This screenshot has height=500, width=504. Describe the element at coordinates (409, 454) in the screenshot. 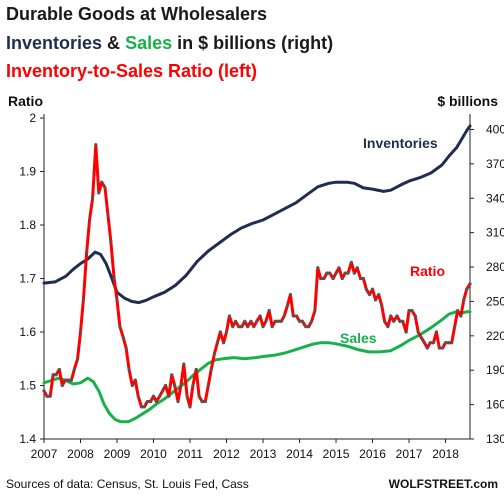

I see `x-tick-label: 2017` at that location.